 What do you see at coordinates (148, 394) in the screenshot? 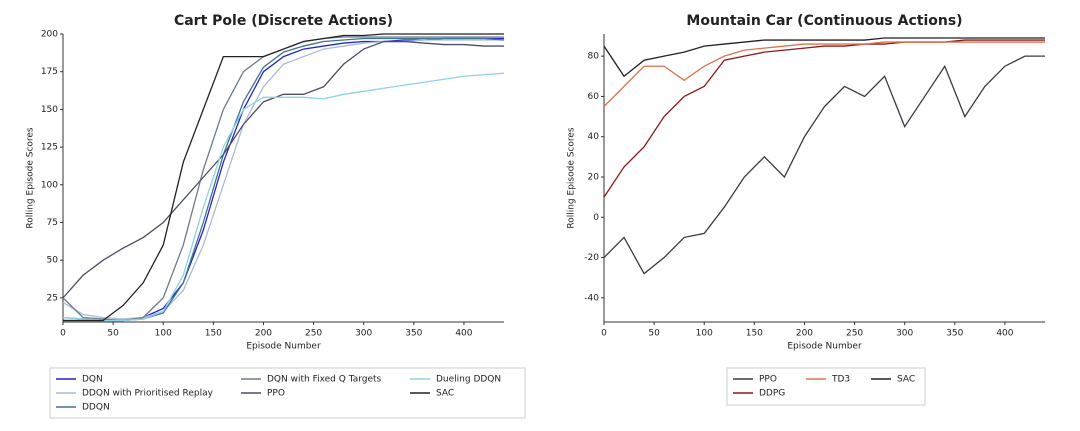
I see `legend-label: DDQN with Prioritised Replay` at bounding box center [148, 394].